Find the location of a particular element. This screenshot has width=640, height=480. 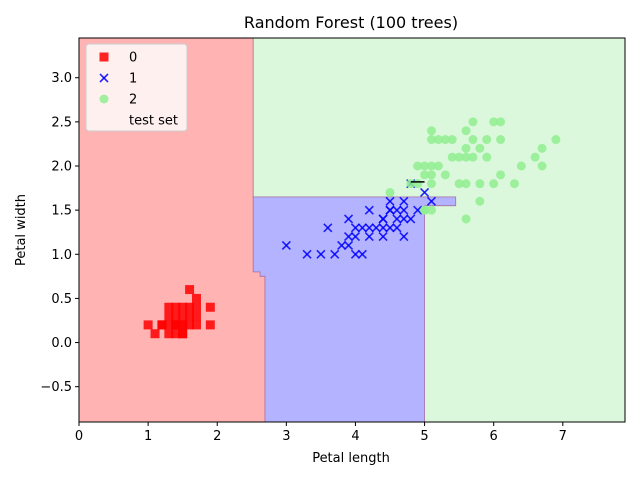

x-tick-label: 0 is located at coordinates (79, 436).